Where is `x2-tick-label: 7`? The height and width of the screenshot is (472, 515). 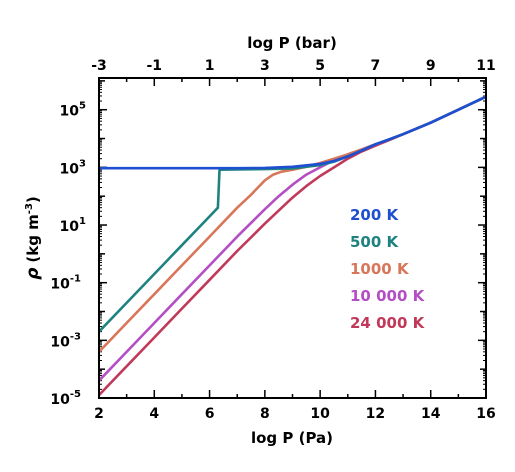 x2-tick-label: 7 is located at coordinates (376, 66).